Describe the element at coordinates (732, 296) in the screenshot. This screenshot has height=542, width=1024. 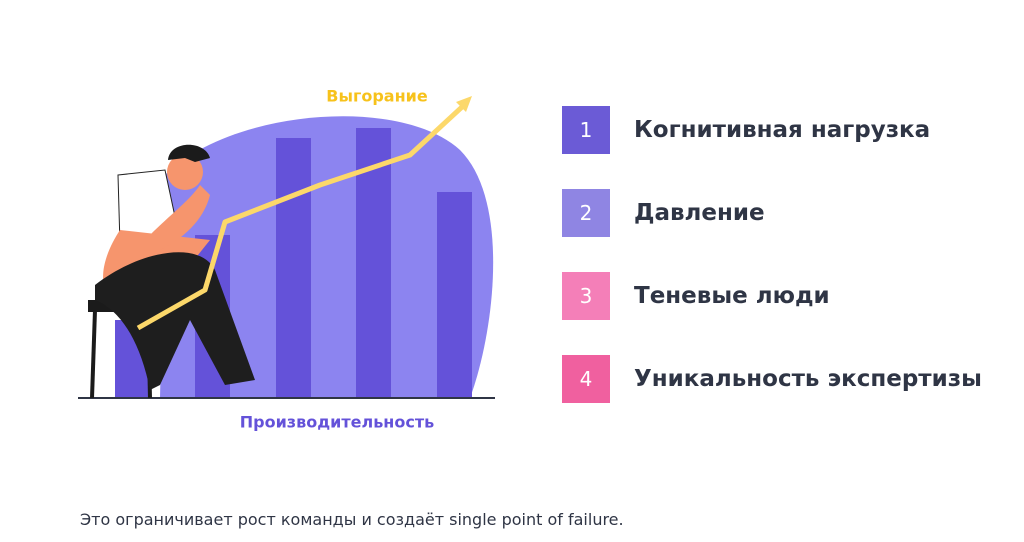
I see `item-label: Теневые люди` at that location.